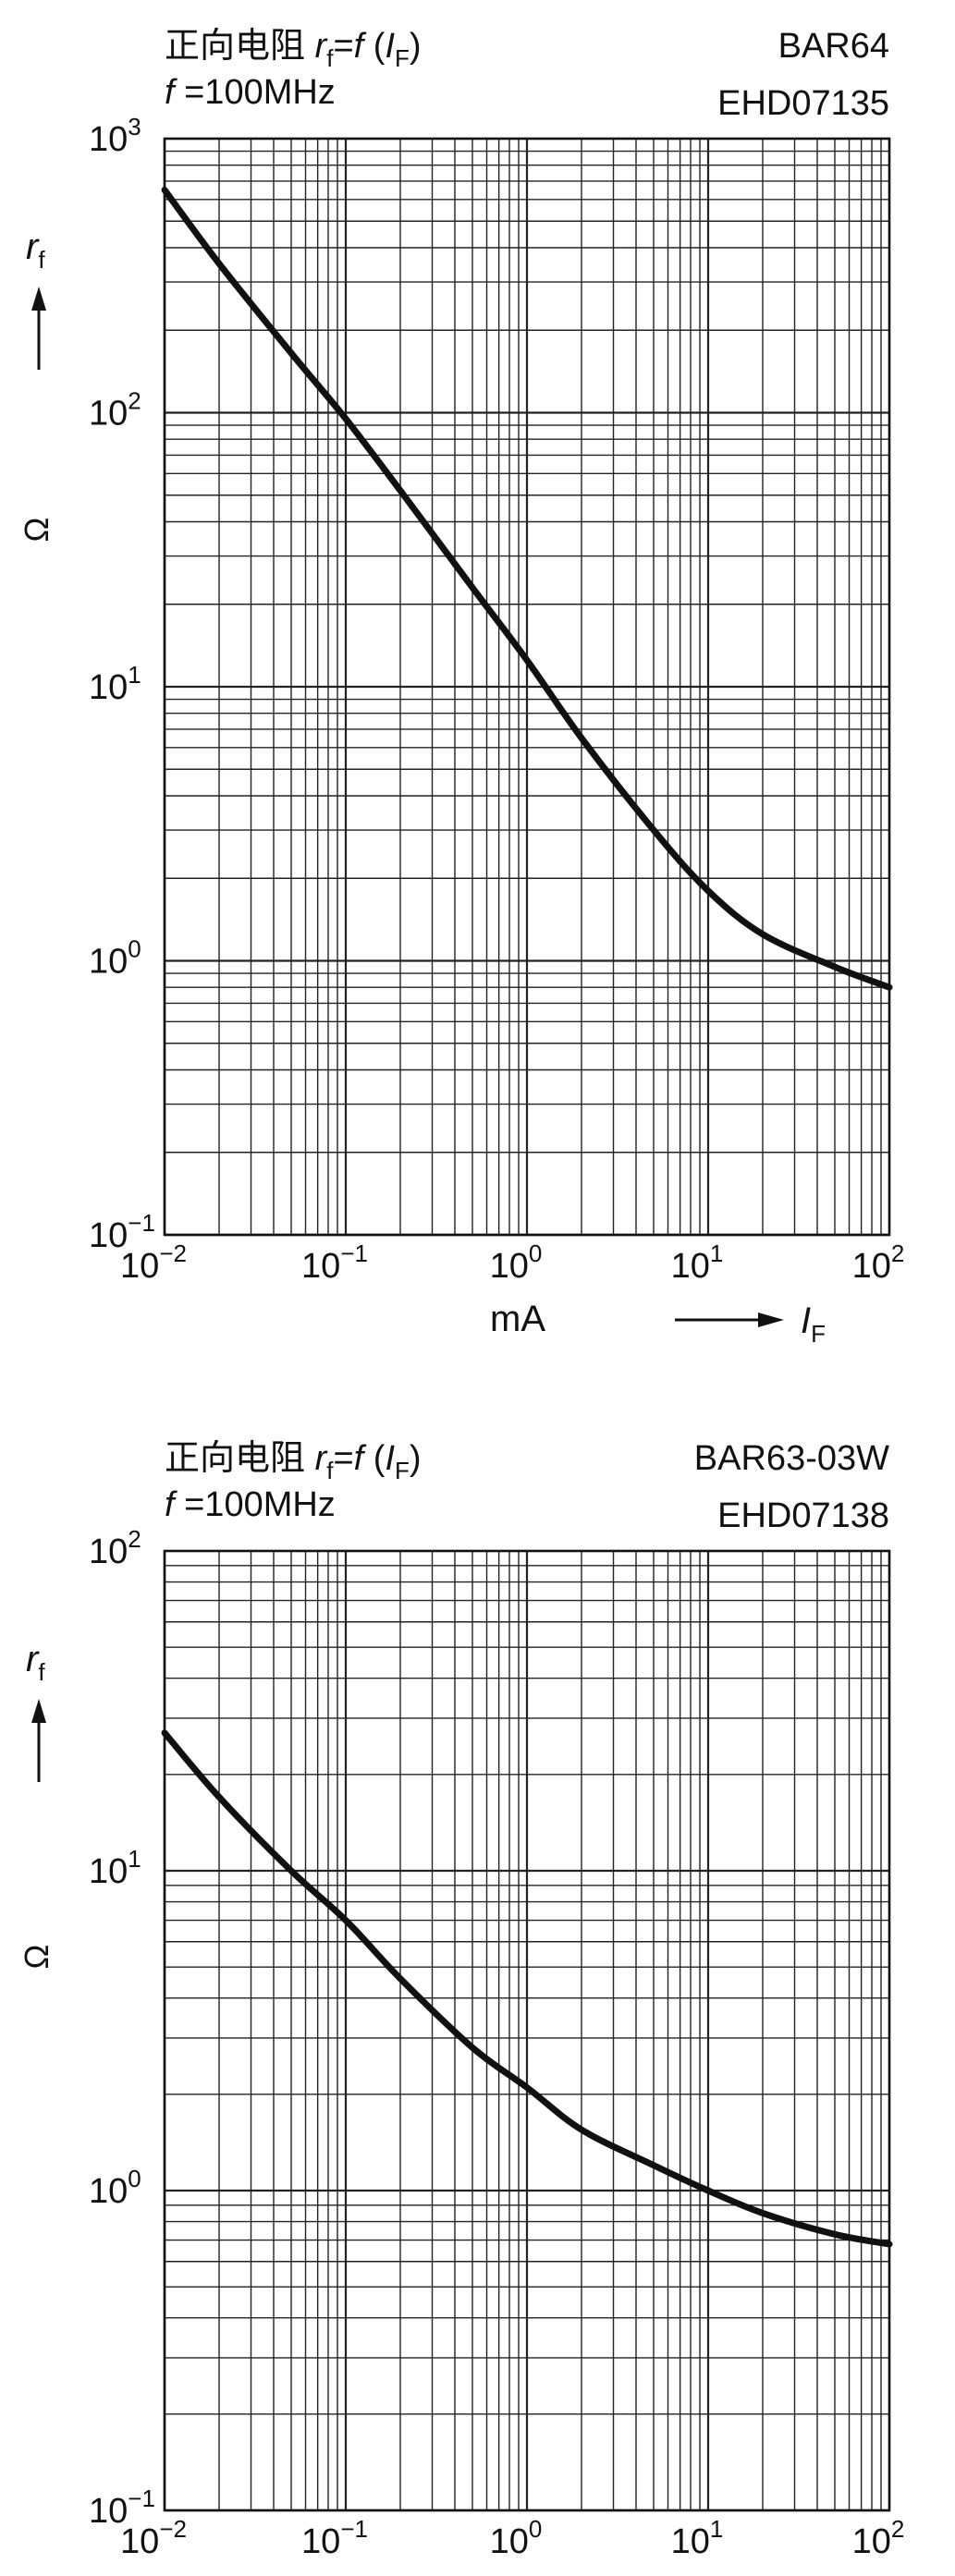 The width and height of the screenshot is (955, 2576). I want to click on y-axis-unit-text: Ω, so click(36, 530).